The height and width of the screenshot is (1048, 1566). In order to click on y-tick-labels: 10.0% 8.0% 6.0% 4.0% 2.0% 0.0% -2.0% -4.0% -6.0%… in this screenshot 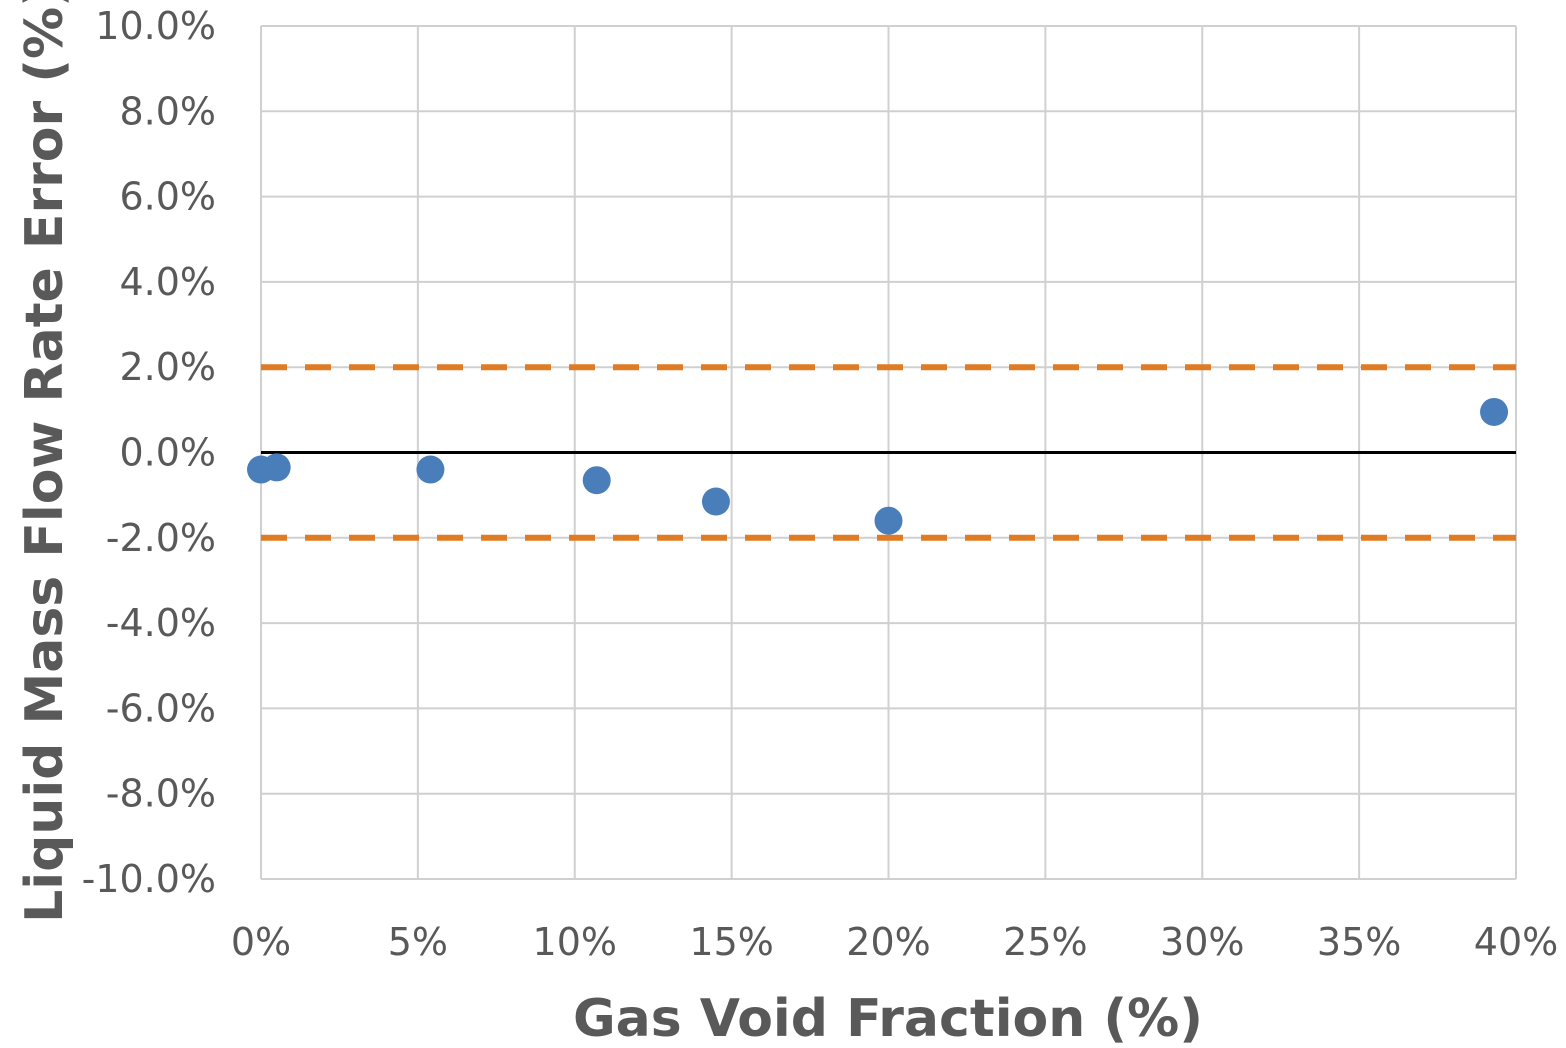, I will do `click(149, 452)`.